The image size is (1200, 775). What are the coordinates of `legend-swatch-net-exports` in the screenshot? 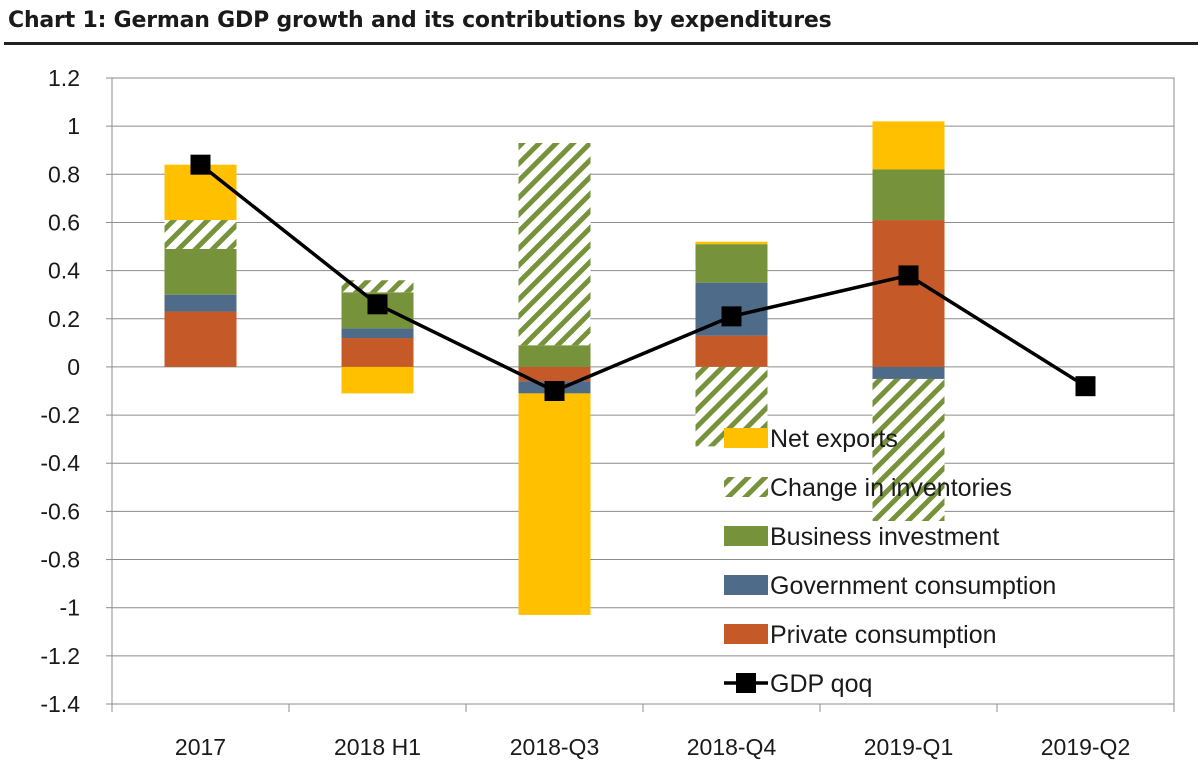 It's located at (746, 438).